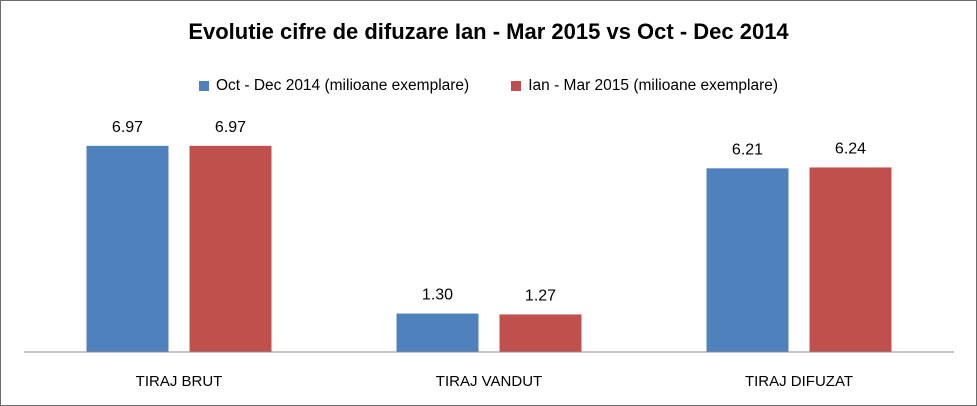 Image resolution: width=977 pixels, height=406 pixels. Describe the element at coordinates (489, 381) in the screenshot. I see `x-tick-label: TIRAJ VANDUT` at that location.